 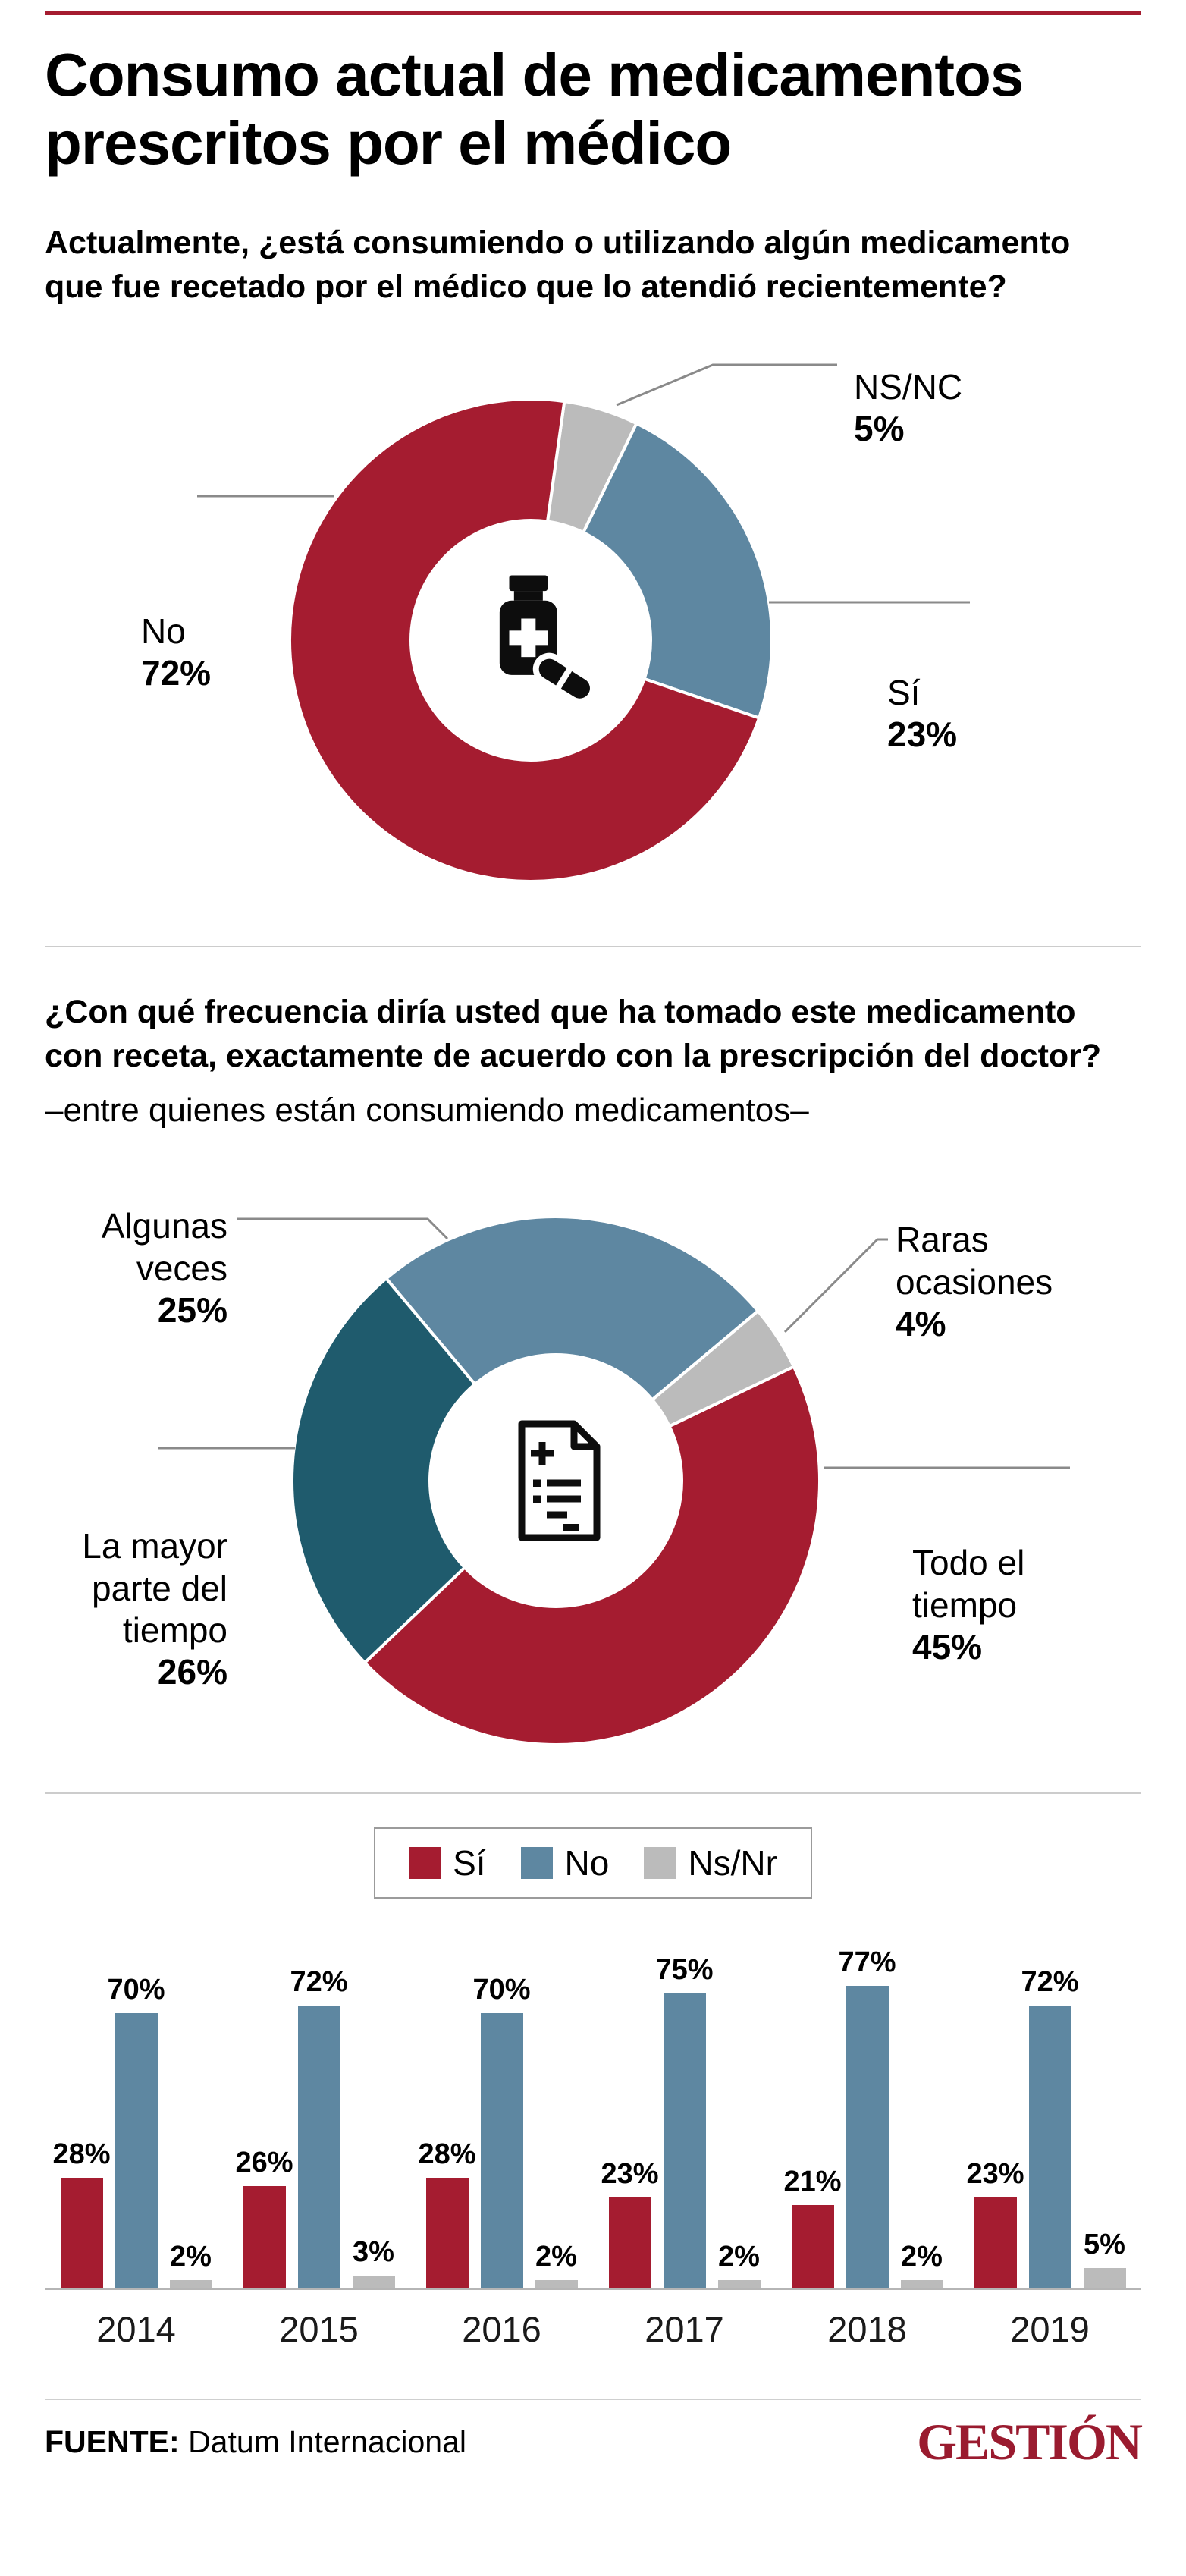 I want to click on bar-wrap-Sí-2018: 21%, so click(x=812, y=2227).